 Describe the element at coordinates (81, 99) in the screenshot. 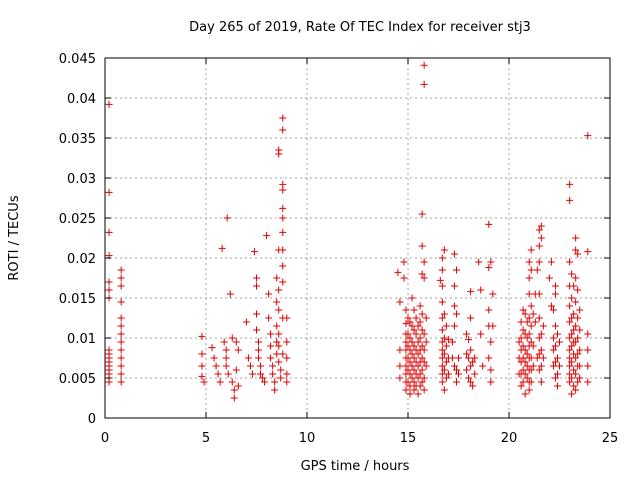

I see `y-tick-label: 0.04` at that location.